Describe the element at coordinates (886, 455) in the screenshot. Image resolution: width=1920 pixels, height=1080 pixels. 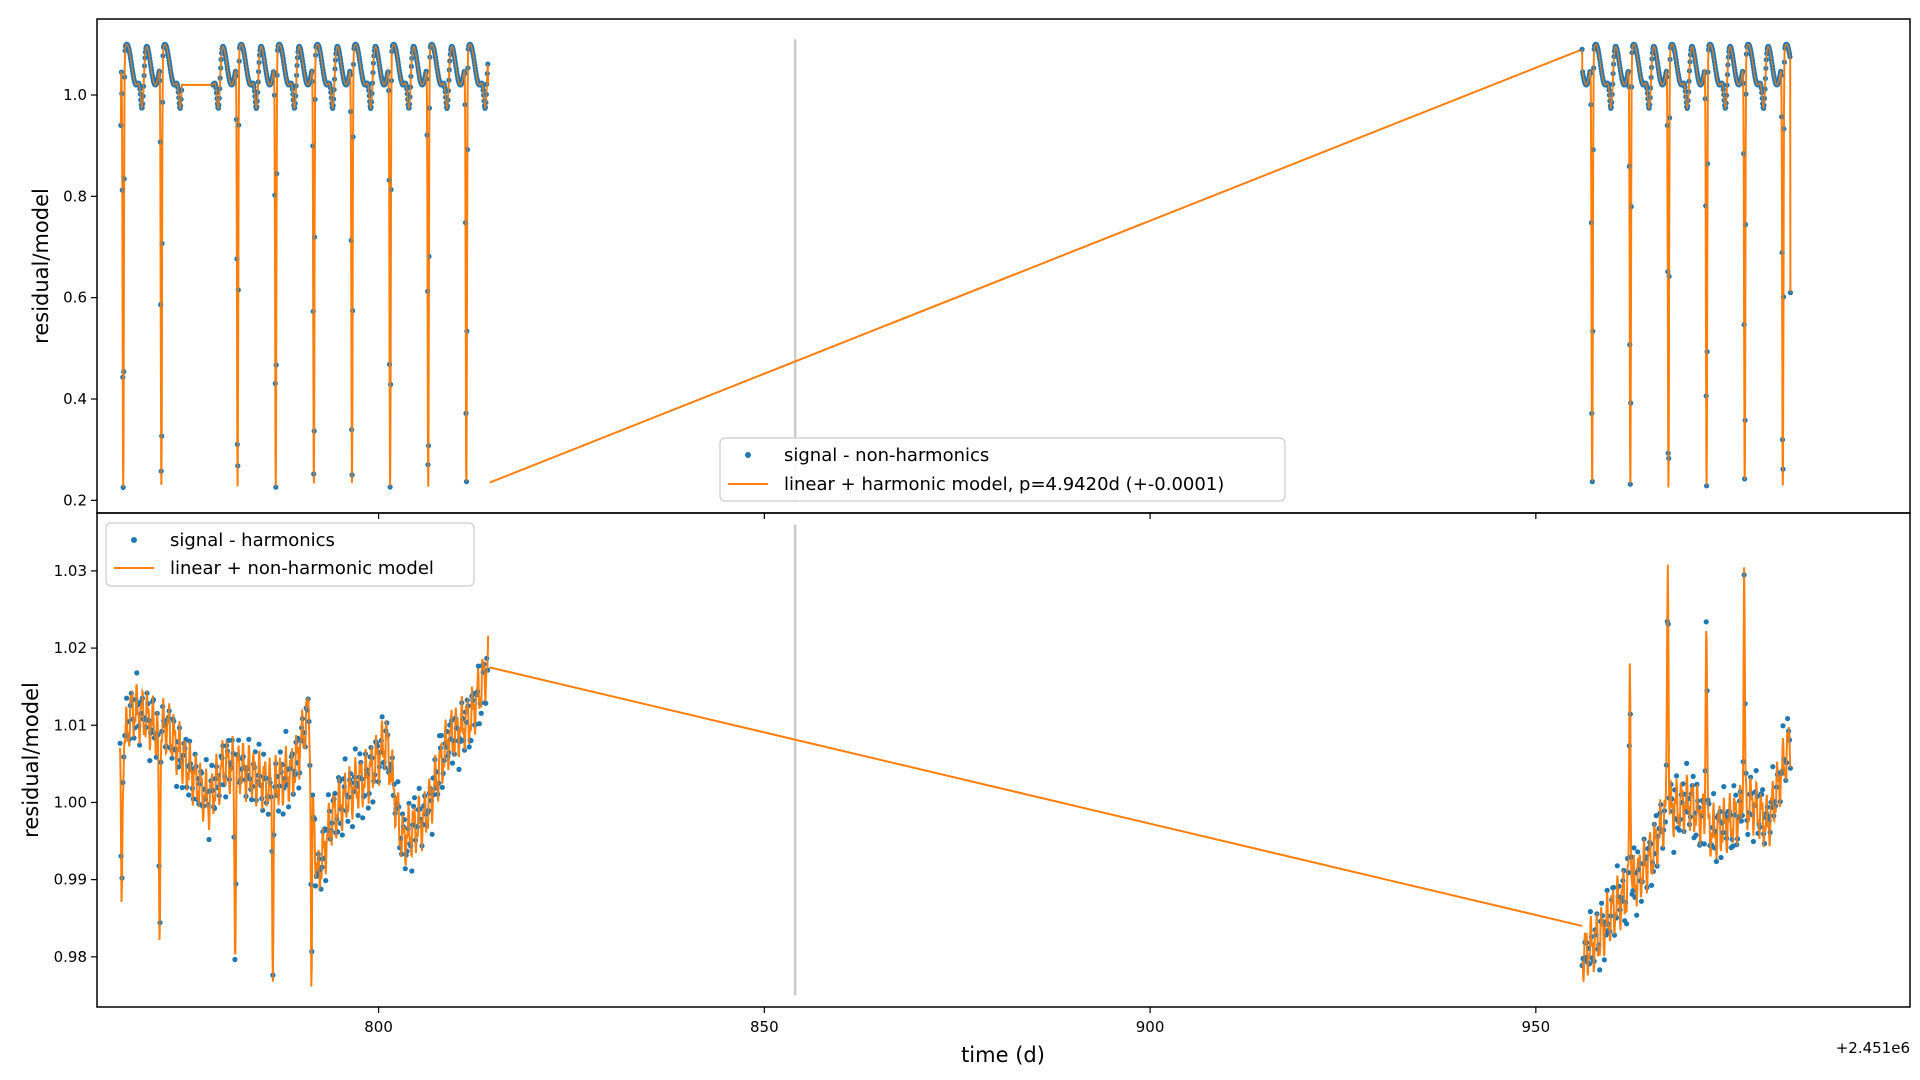
I see `top-legend-label-signal: signal - non-harmonics` at that location.